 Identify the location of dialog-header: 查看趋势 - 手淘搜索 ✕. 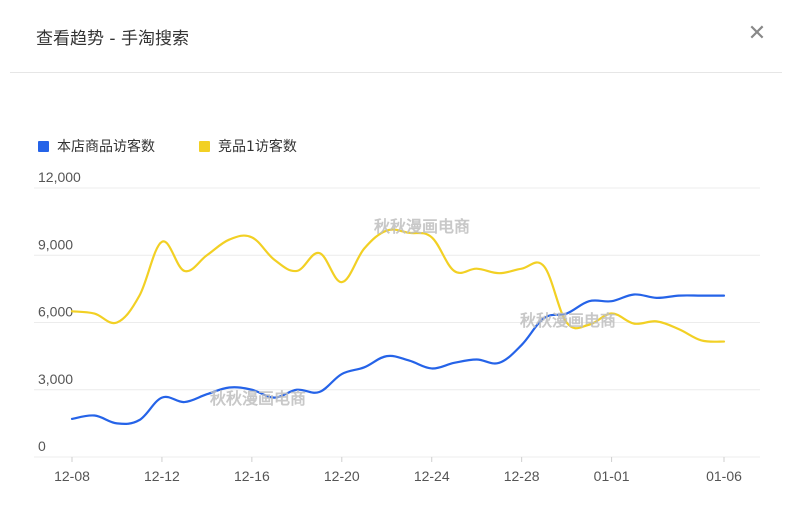
(400, 36).